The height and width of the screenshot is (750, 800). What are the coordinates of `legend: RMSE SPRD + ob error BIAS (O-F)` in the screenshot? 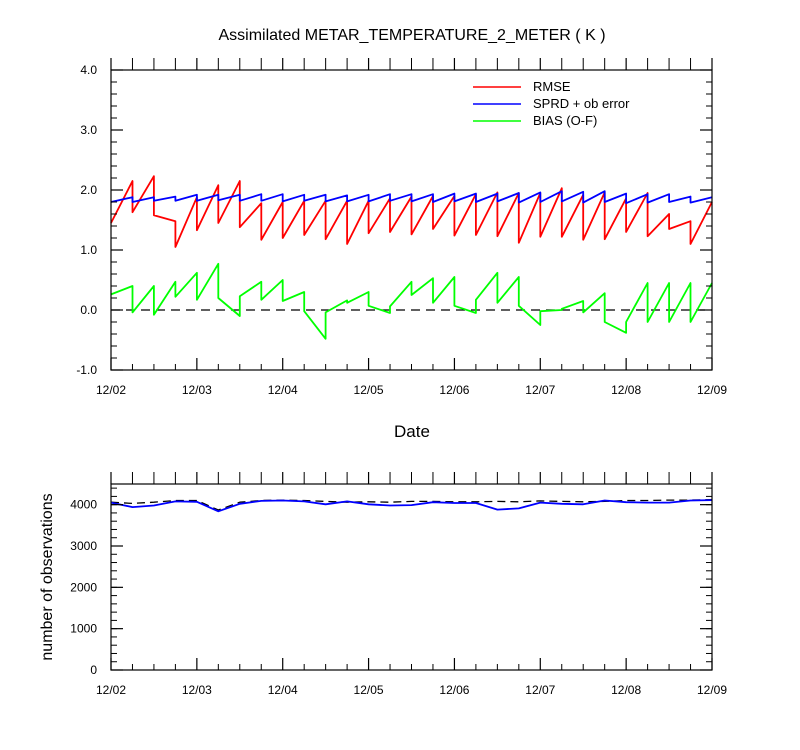 It's located at (551, 103).